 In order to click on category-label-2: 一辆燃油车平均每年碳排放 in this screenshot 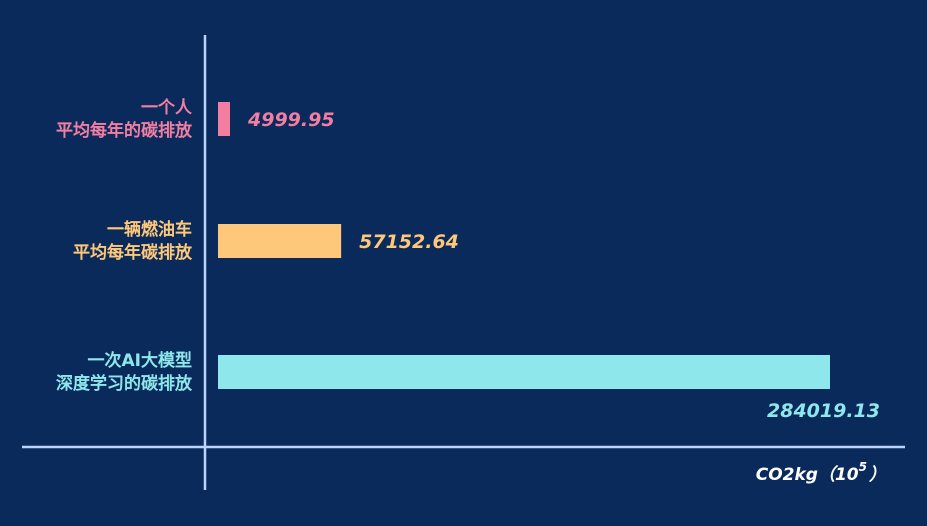, I will do `click(133, 241)`.